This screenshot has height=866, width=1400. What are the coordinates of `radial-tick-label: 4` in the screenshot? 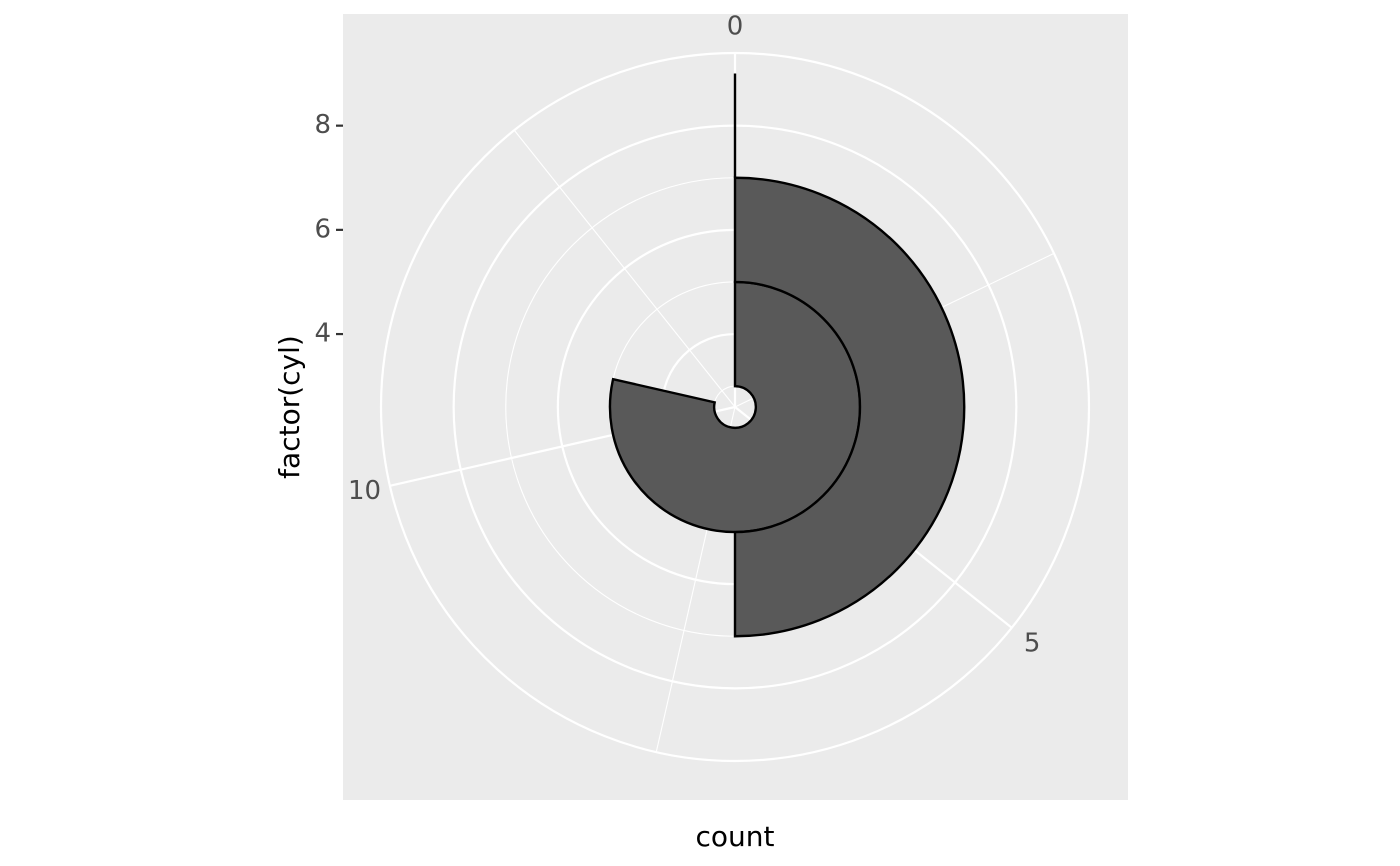 It's located at (322, 334).